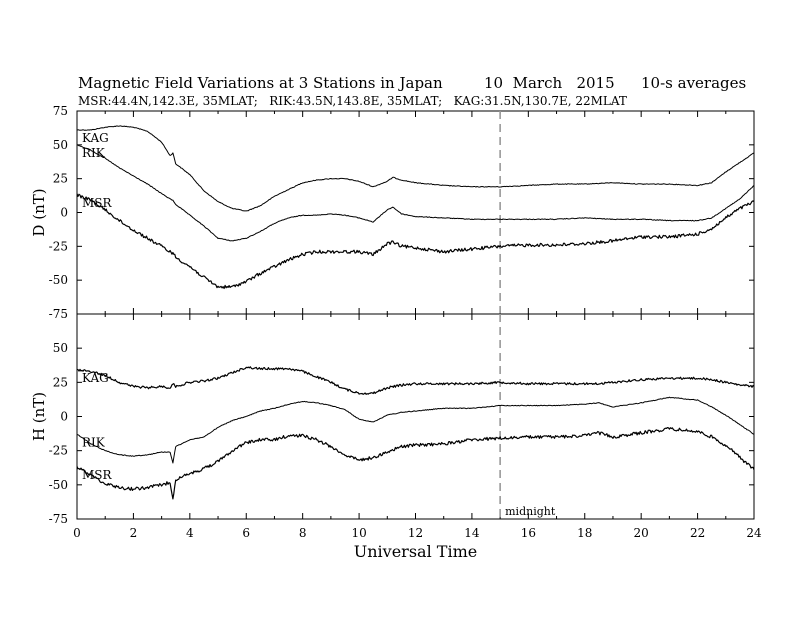 The width and height of the screenshot is (792, 617). Describe the element at coordinates (64, 417) in the screenshot. I see `y-tick-label-bottom: 0` at that location.